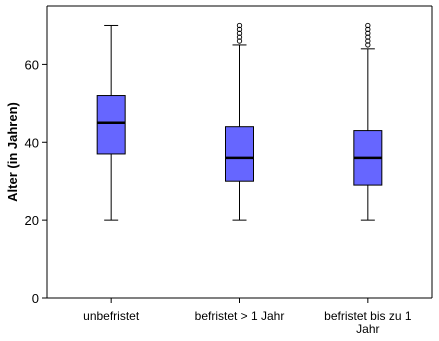 The width and height of the screenshot is (439, 341). What do you see at coordinates (35, 298) in the screenshot?
I see `y-tick-label: 0` at bounding box center [35, 298].